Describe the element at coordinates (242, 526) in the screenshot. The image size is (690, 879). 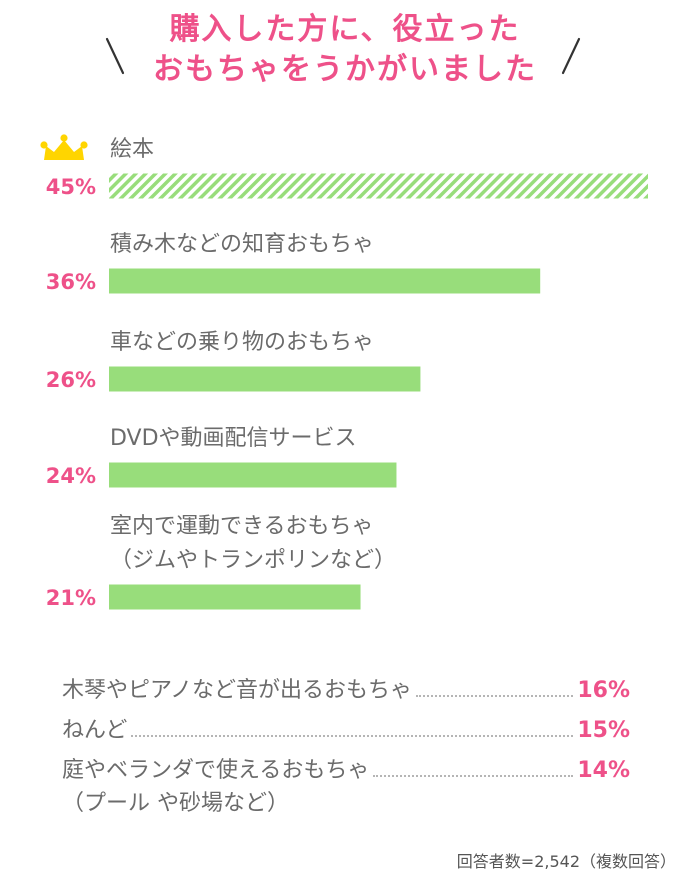
I see `category-label: 室内で運動できるおもちゃ` at that location.